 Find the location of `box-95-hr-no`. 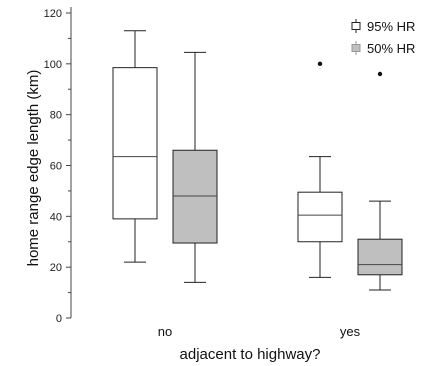

box-95-hr-no is located at coordinates (135, 146).